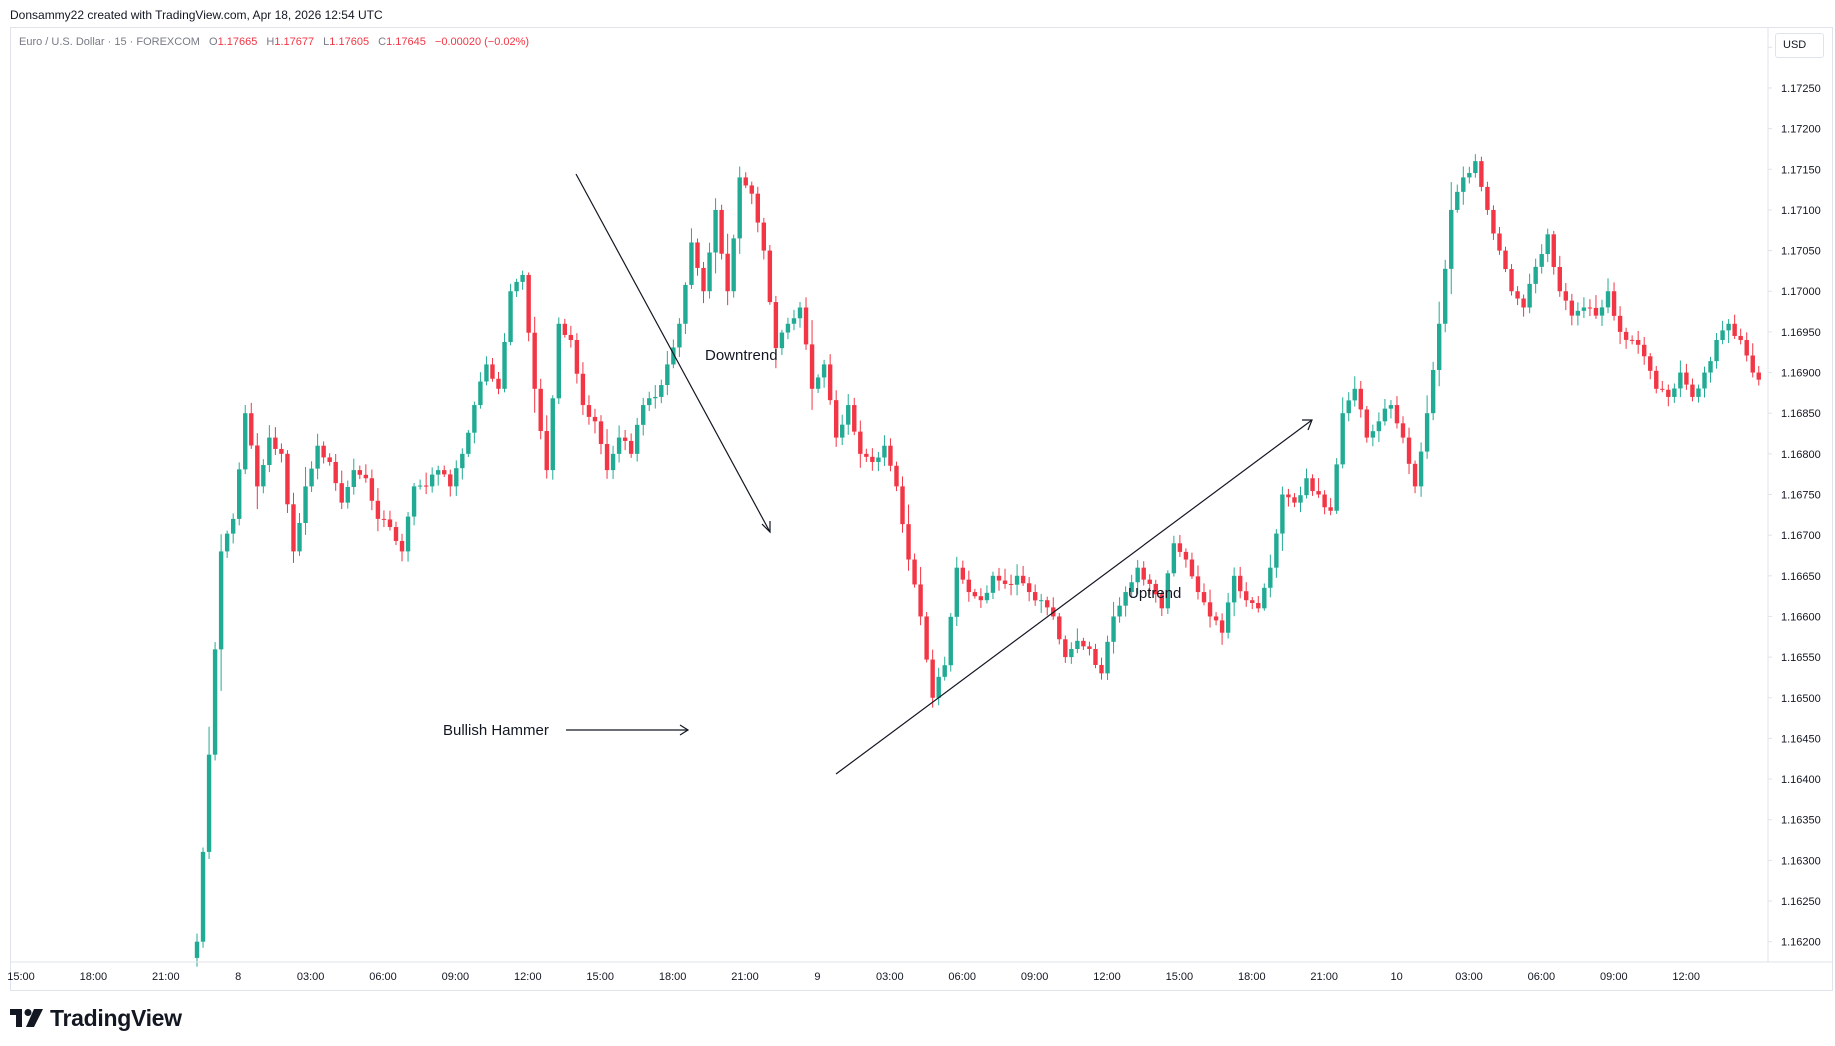 Image resolution: width=1835 pixels, height=1046 pixels. I want to click on tradingview-brand: TradingView, so click(96, 1018).